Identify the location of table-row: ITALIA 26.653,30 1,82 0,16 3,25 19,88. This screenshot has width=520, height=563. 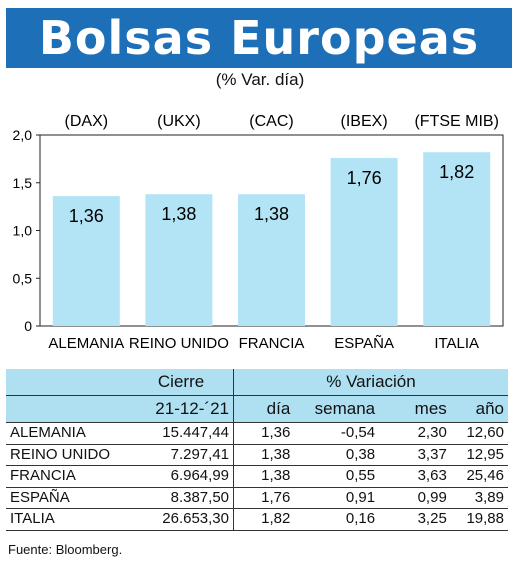
(257, 519).